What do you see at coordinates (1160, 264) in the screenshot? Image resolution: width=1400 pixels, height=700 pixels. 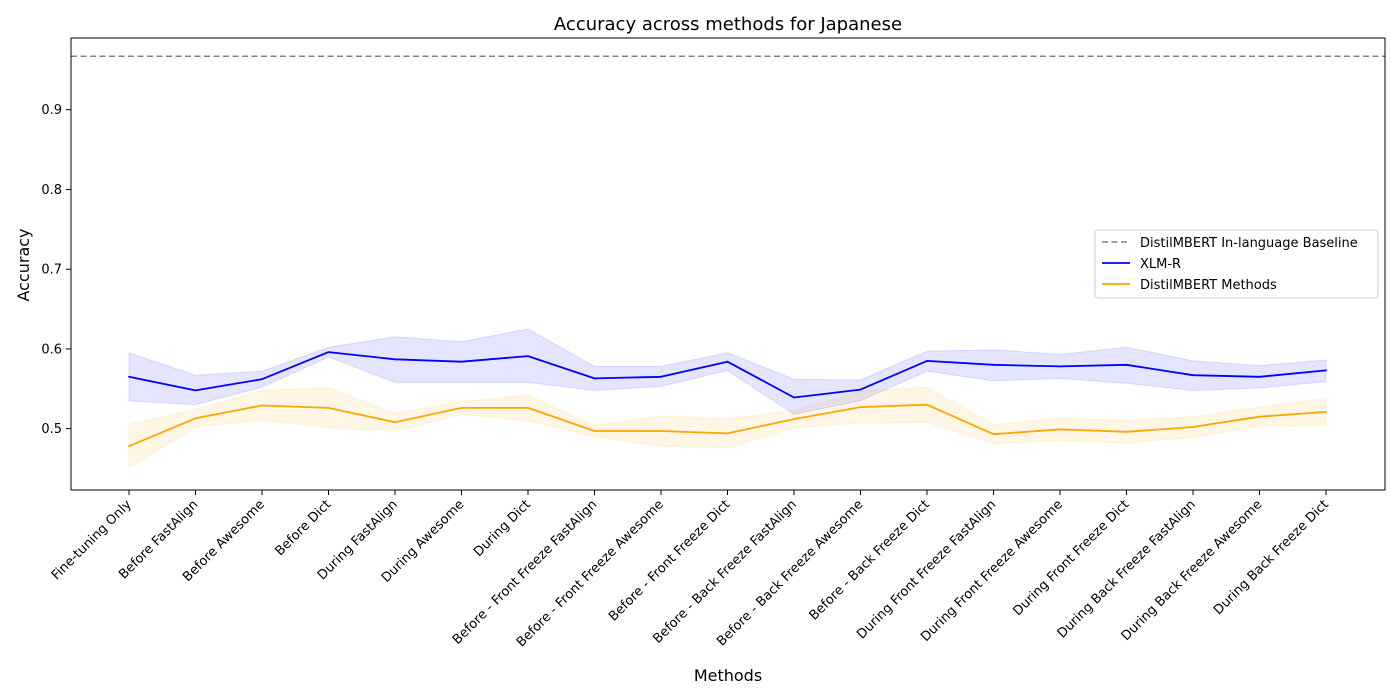 I see `legend-label-xlmr: XLM-R` at bounding box center [1160, 264].